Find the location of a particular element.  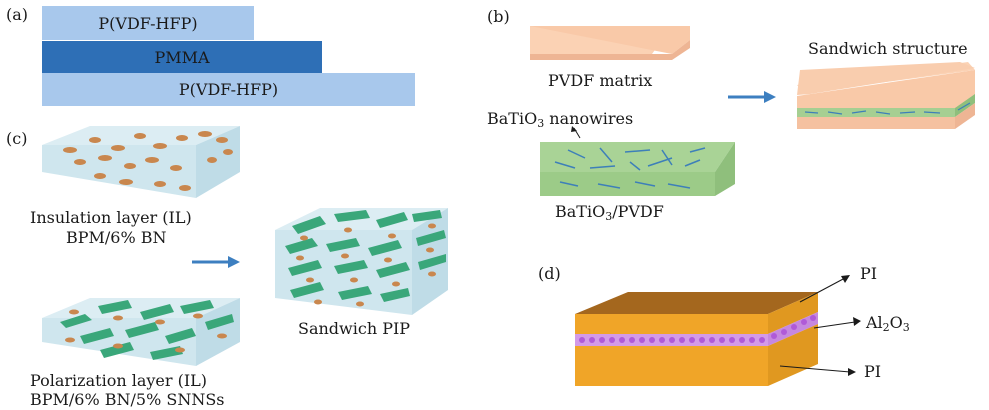

layer-top-label: P(VDF-HFP) is located at coordinates (148, 23).